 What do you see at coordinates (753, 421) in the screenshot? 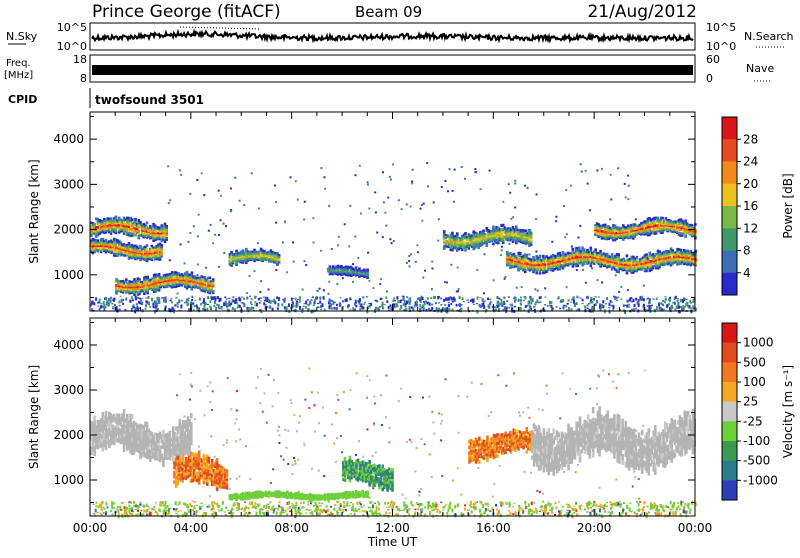
I see `velocity-panel-colorbar-tick-4: -25` at bounding box center [753, 421].